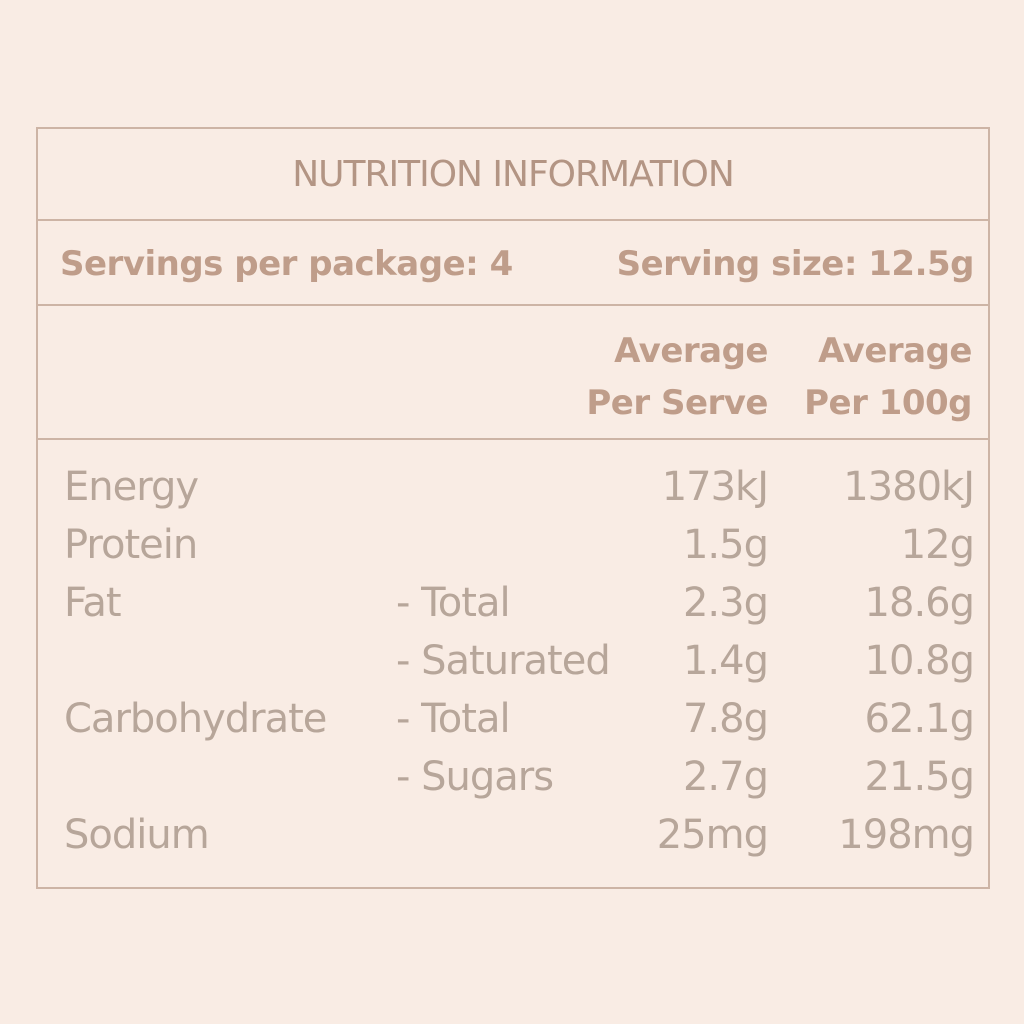 The width and height of the screenshot is (1024, 1024). I want to click on servings-per-package: Servings per package: 4, so click(286, 264).